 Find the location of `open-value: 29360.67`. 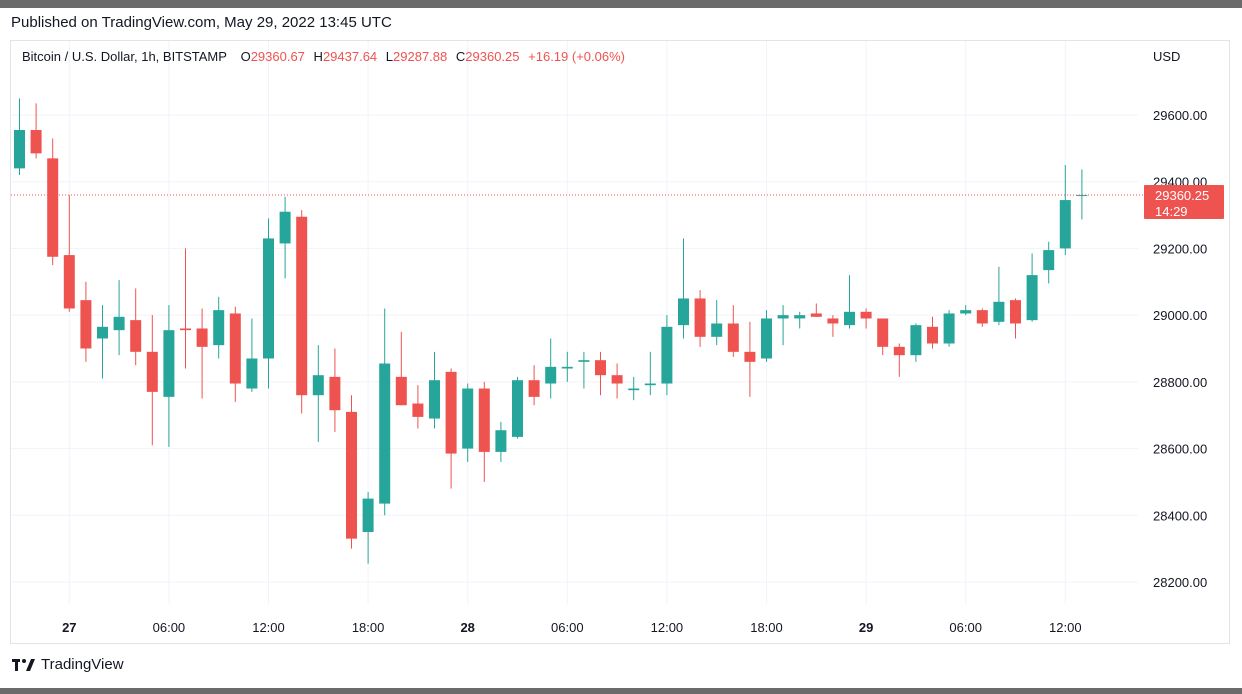

open-value: 29360.67 is located at coordinates (277, 56).